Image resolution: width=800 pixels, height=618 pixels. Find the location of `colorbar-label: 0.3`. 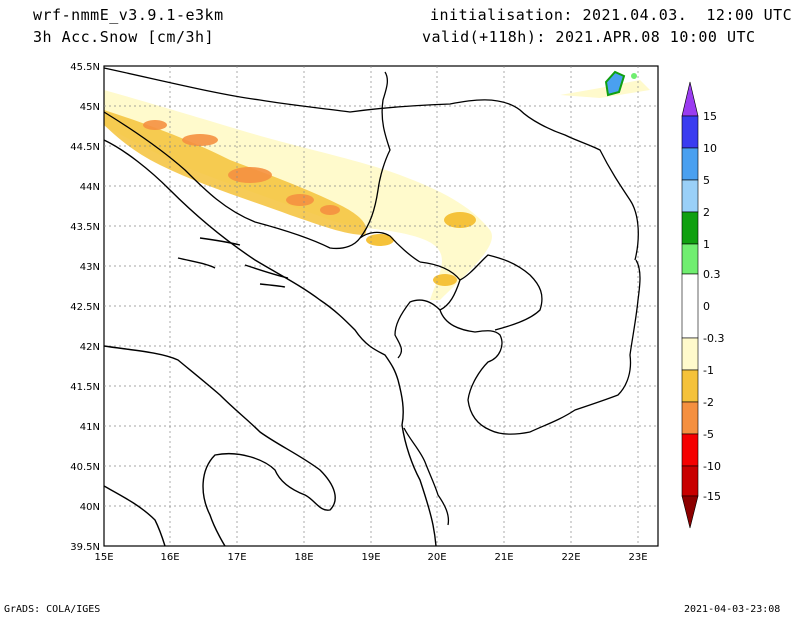

colorbar-label: 0.3 is located at coordinates (712, 274).